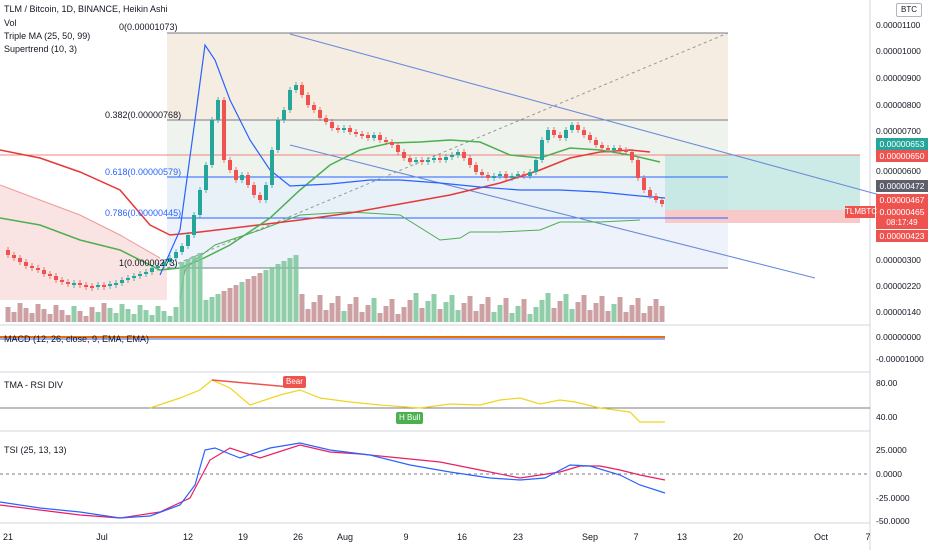 The height and width of the screenshot is (550, 932). Describe the element at coordinates (143, 115) in the screenshot. I see `fib-label-382: 0.382(0.00000768)` at that location.